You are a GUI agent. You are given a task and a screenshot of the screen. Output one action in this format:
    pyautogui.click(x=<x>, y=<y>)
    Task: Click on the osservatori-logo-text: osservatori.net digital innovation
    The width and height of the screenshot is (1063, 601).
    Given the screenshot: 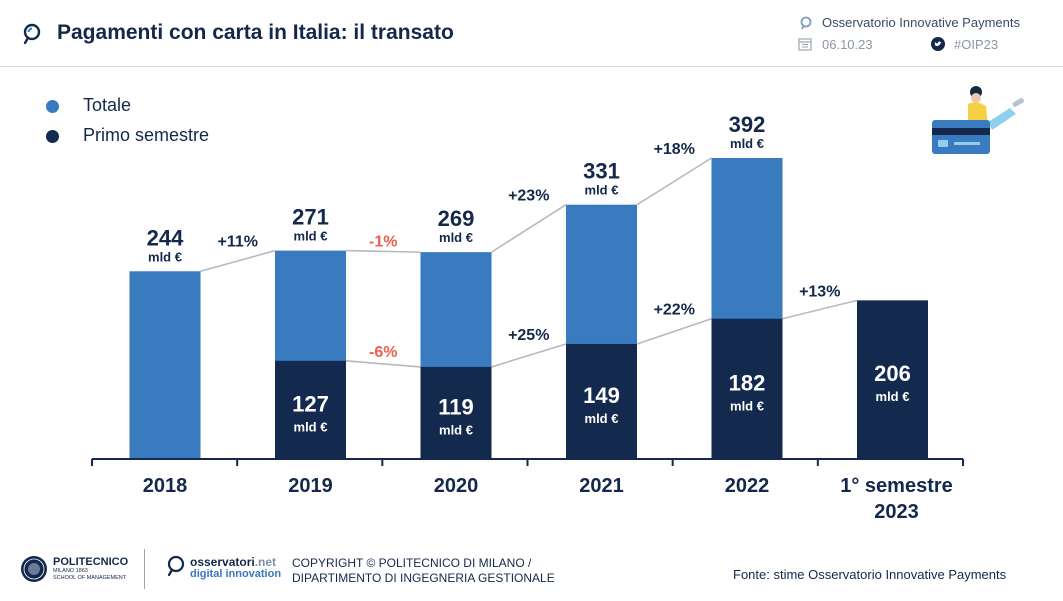 What is the action you would take?
    pyautogui.click(x=235, y=568)
    